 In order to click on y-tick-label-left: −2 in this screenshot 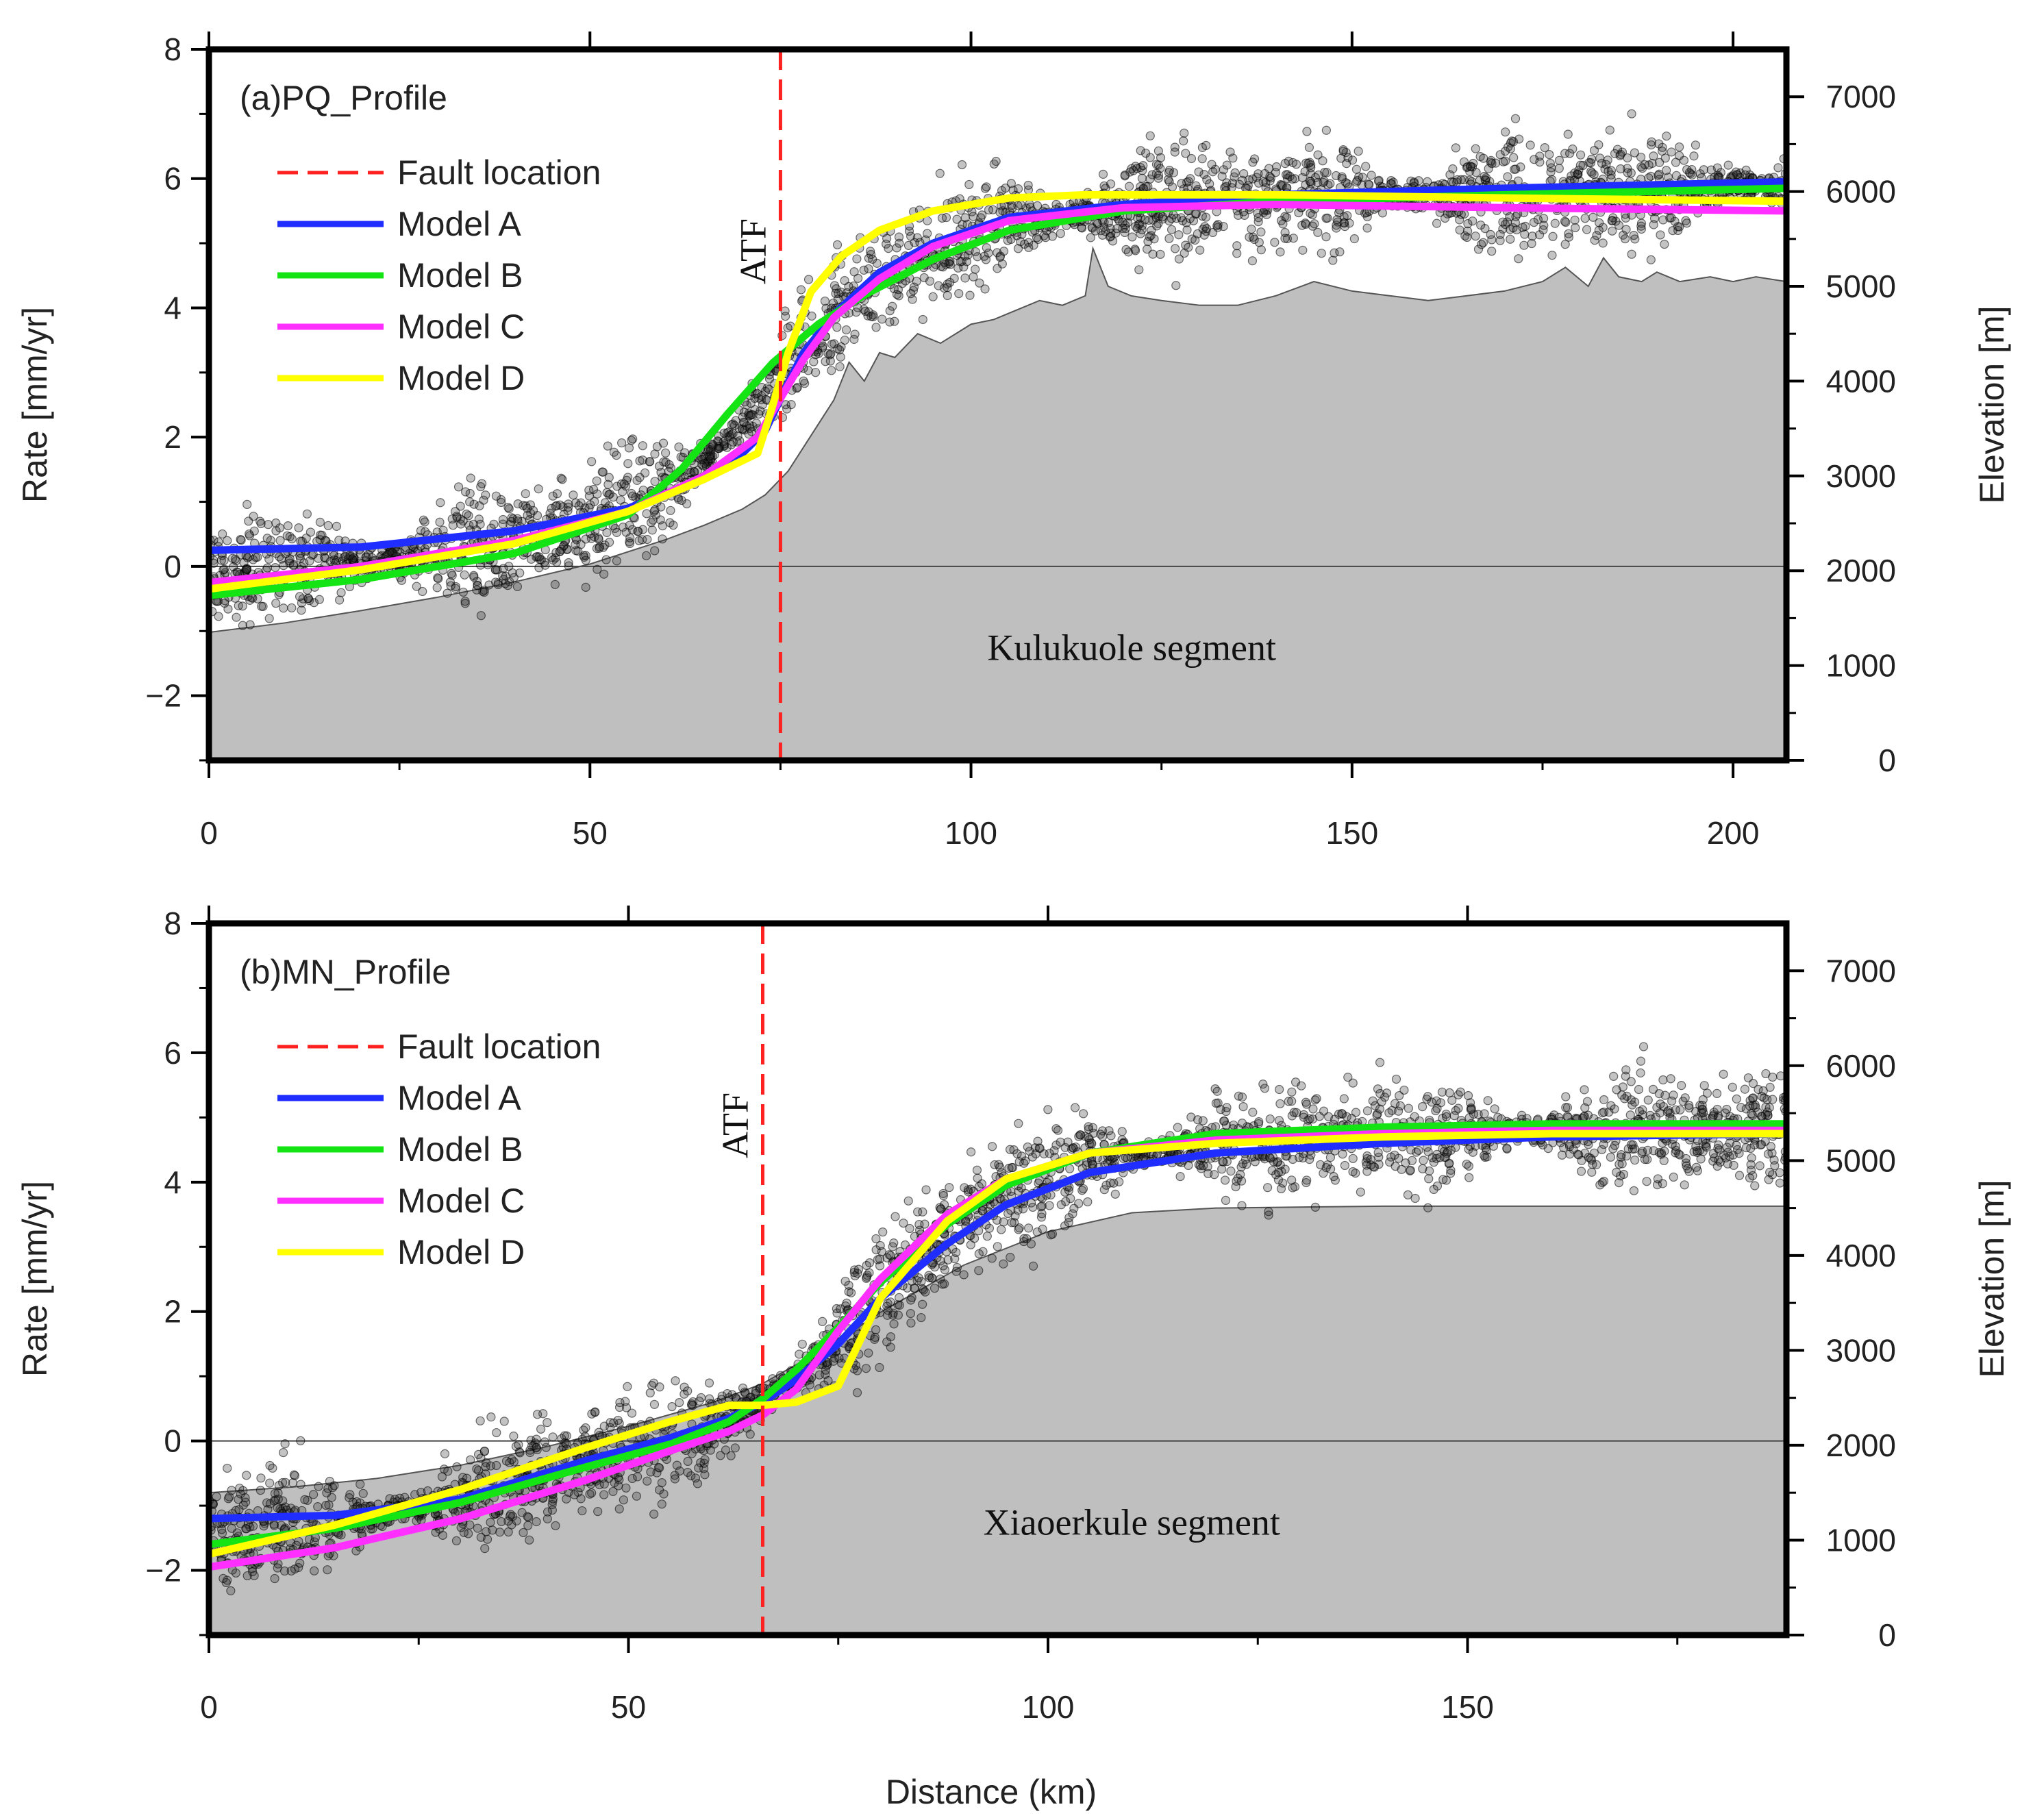, I will do `click(164, 696)`.